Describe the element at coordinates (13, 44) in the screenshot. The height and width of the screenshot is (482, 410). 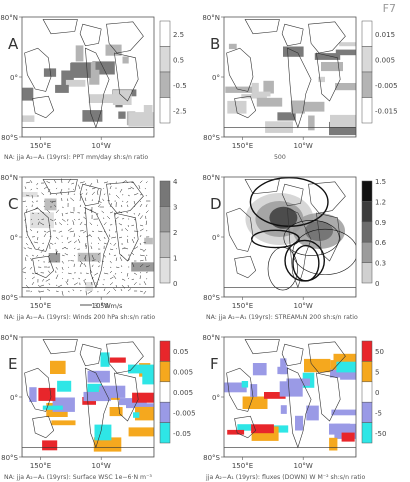
I see `panel-letter: A` at that location.